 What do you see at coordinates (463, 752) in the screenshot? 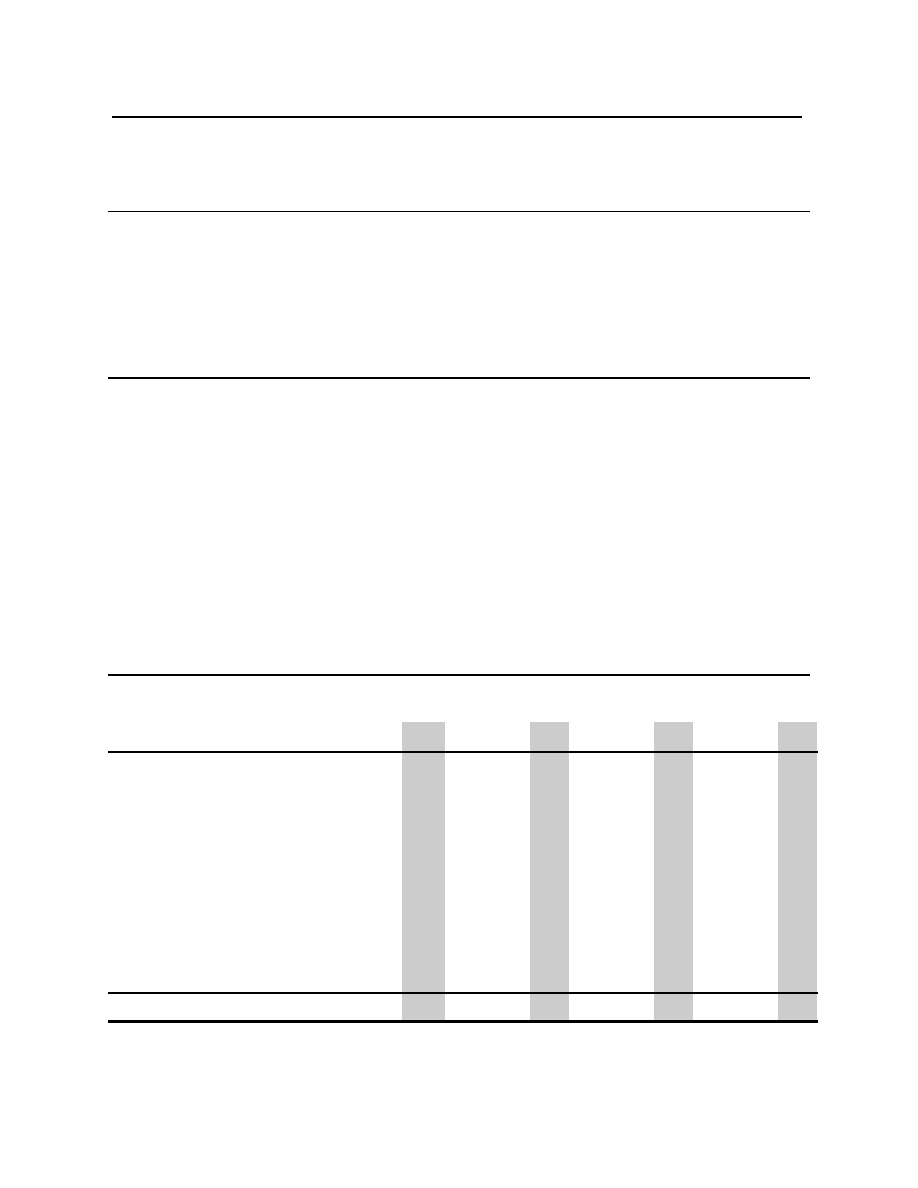
I see `table-header-rule` at bounding box center [463, 752].